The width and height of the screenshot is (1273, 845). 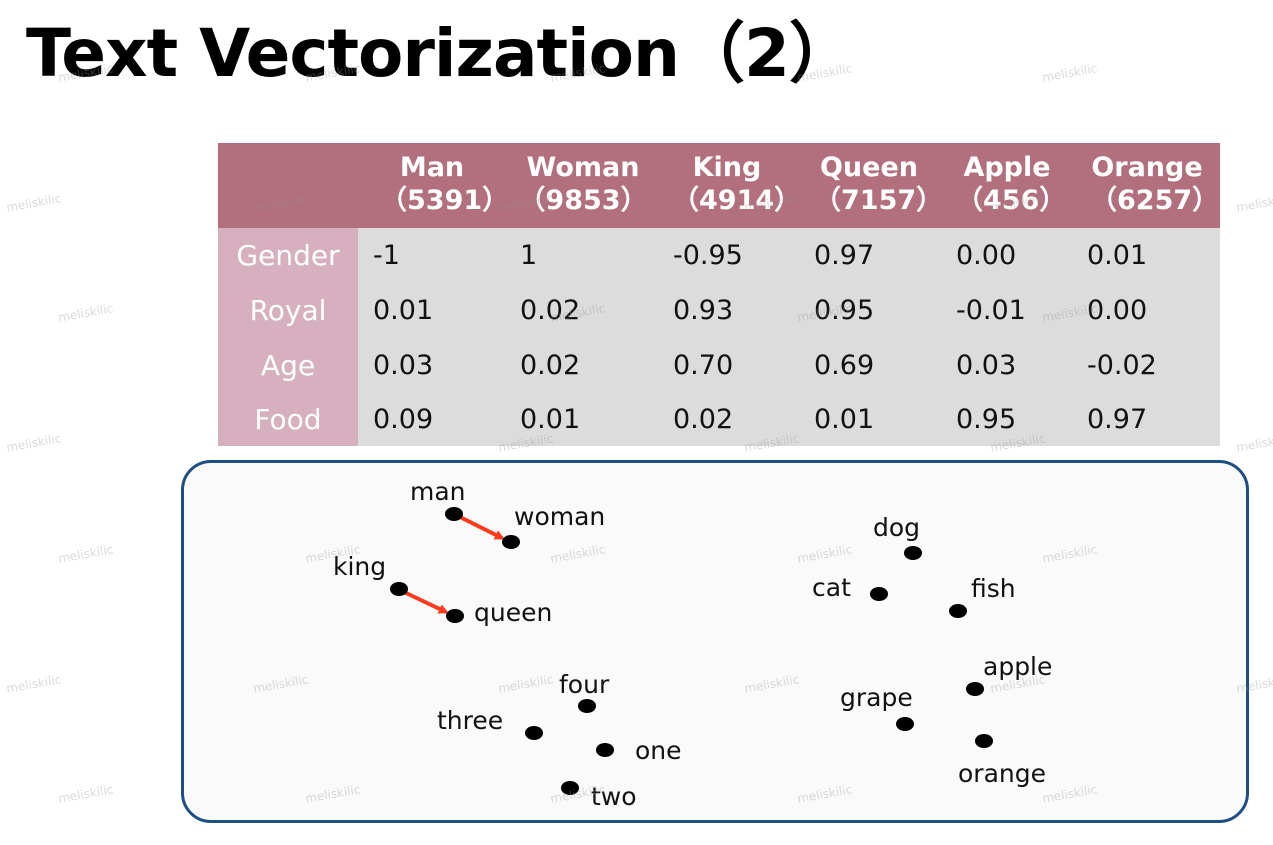 I want to click on label-apple: apple, so click(x=1017, y=666).